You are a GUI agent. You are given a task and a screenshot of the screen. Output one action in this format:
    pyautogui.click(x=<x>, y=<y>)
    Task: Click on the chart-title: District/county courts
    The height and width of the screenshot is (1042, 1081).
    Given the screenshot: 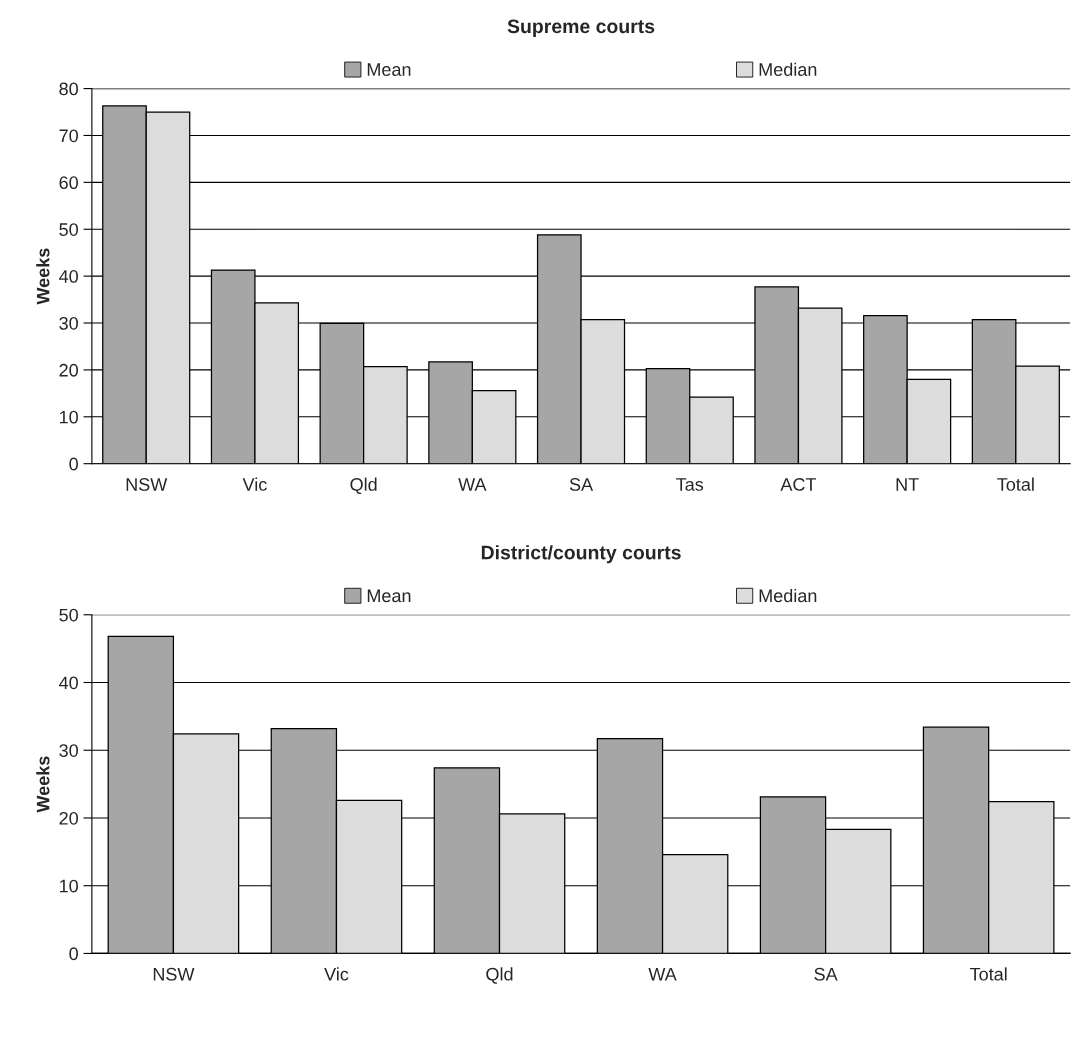 What is the action you would take?
    pyautogui.click(x=581, y=554)
    